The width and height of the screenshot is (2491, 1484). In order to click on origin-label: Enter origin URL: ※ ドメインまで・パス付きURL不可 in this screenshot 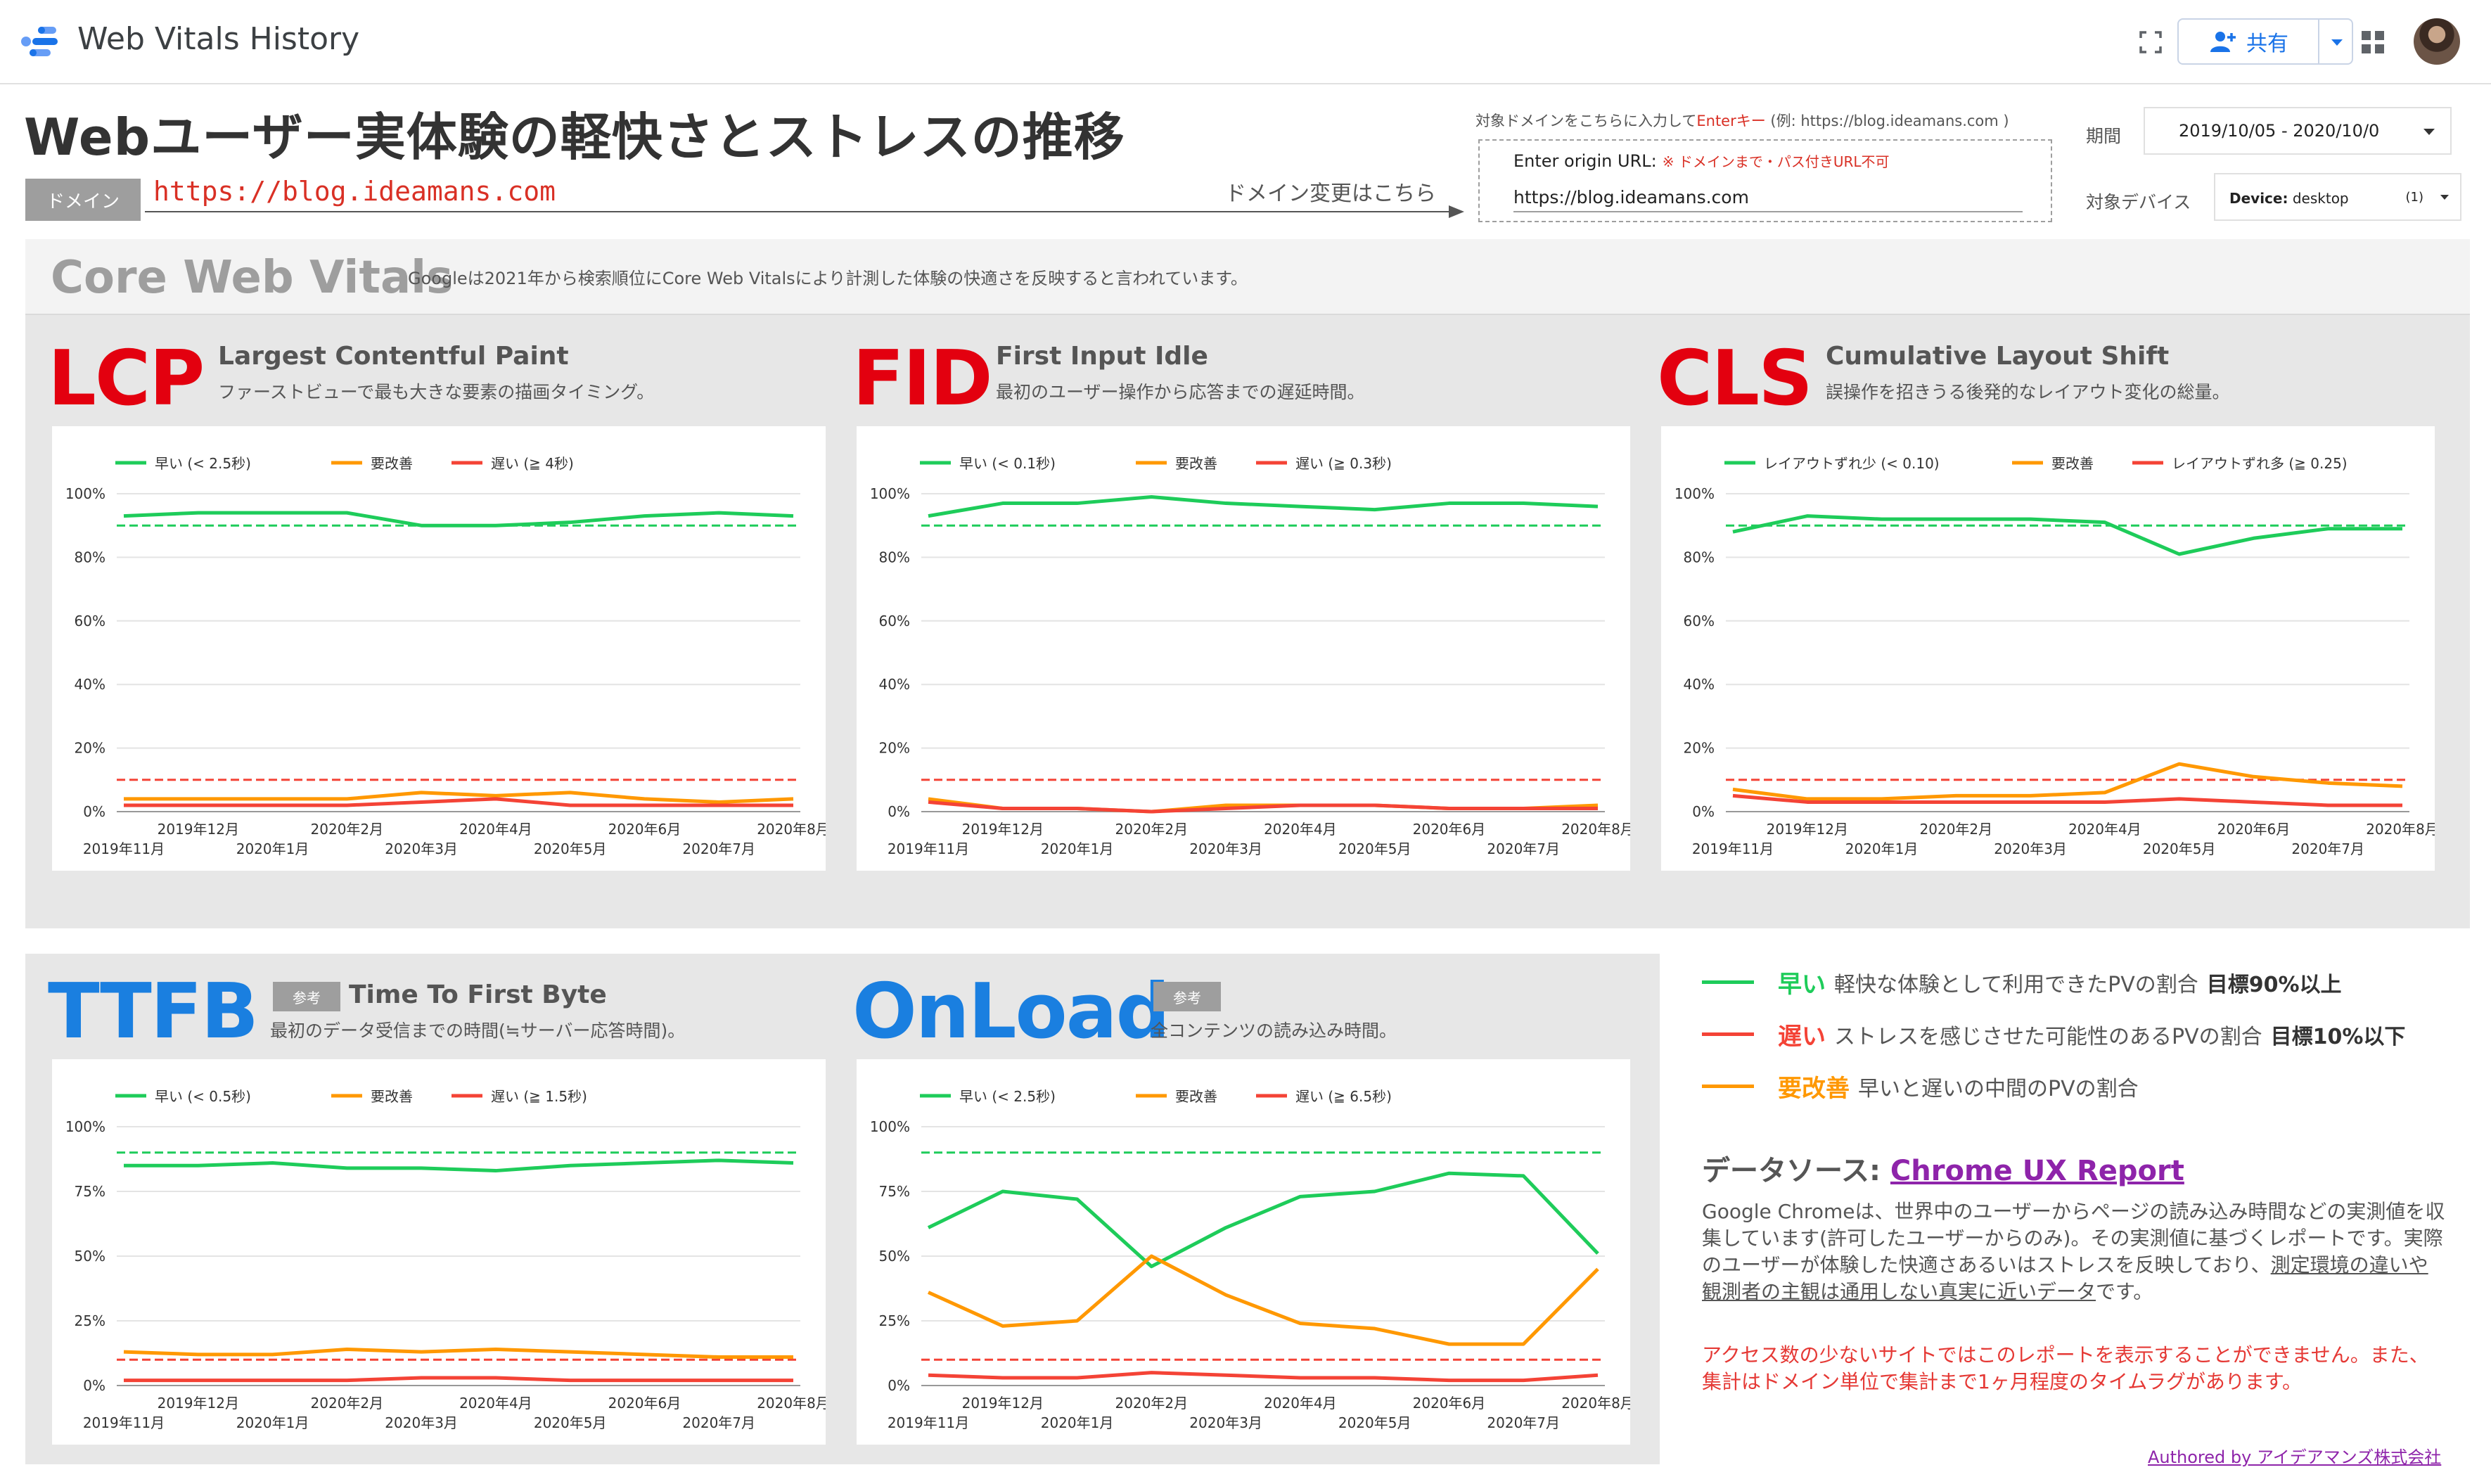, I will do `click(1702, 161)`.